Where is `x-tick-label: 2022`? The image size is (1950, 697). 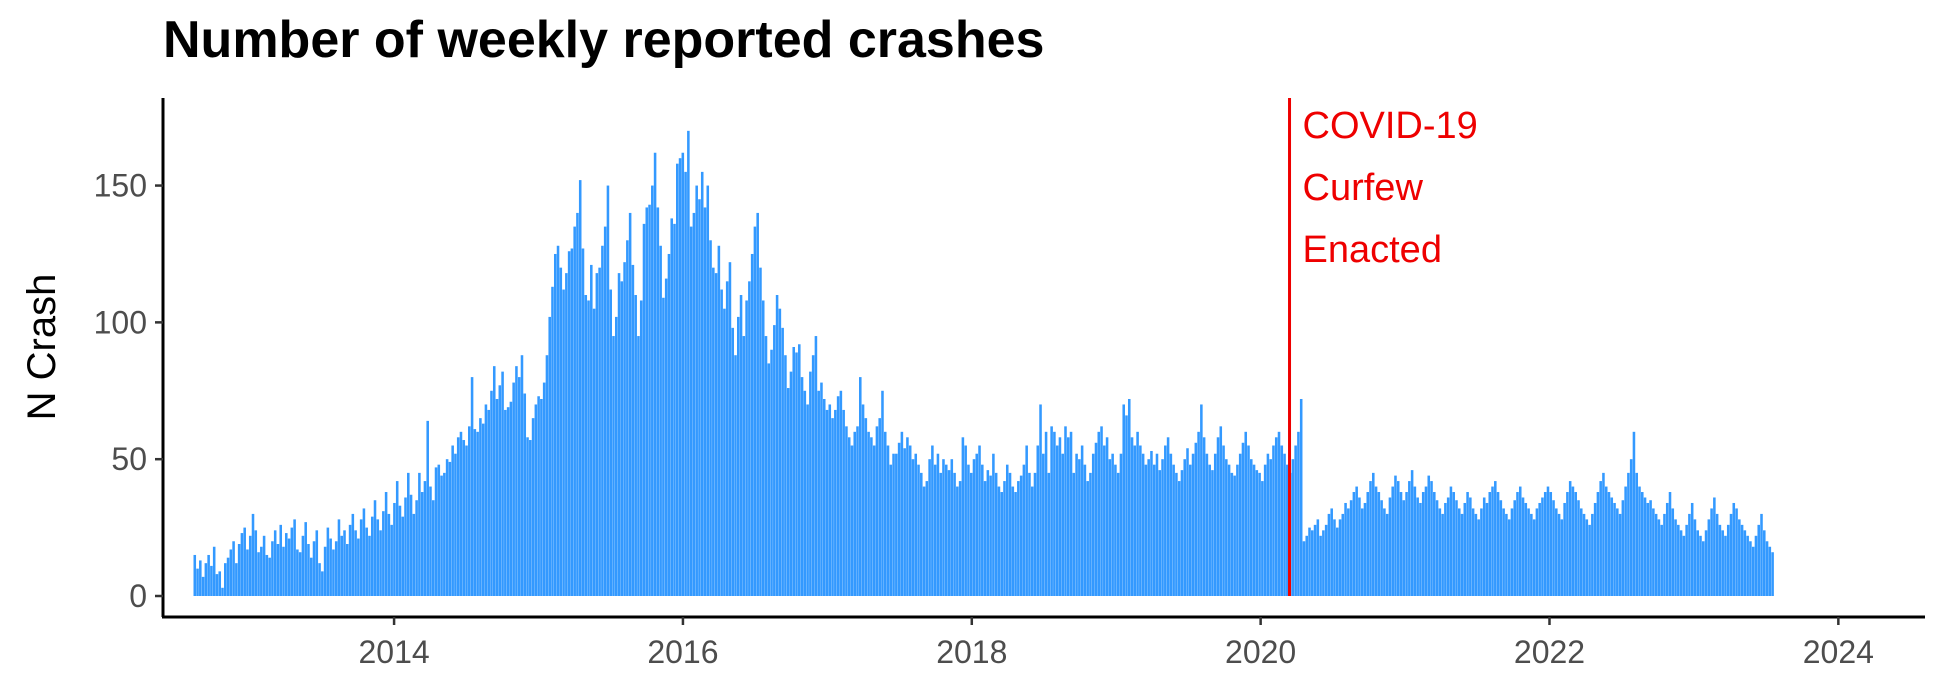 x-tick-label: 2022 is located at coordinates (1549, 652).